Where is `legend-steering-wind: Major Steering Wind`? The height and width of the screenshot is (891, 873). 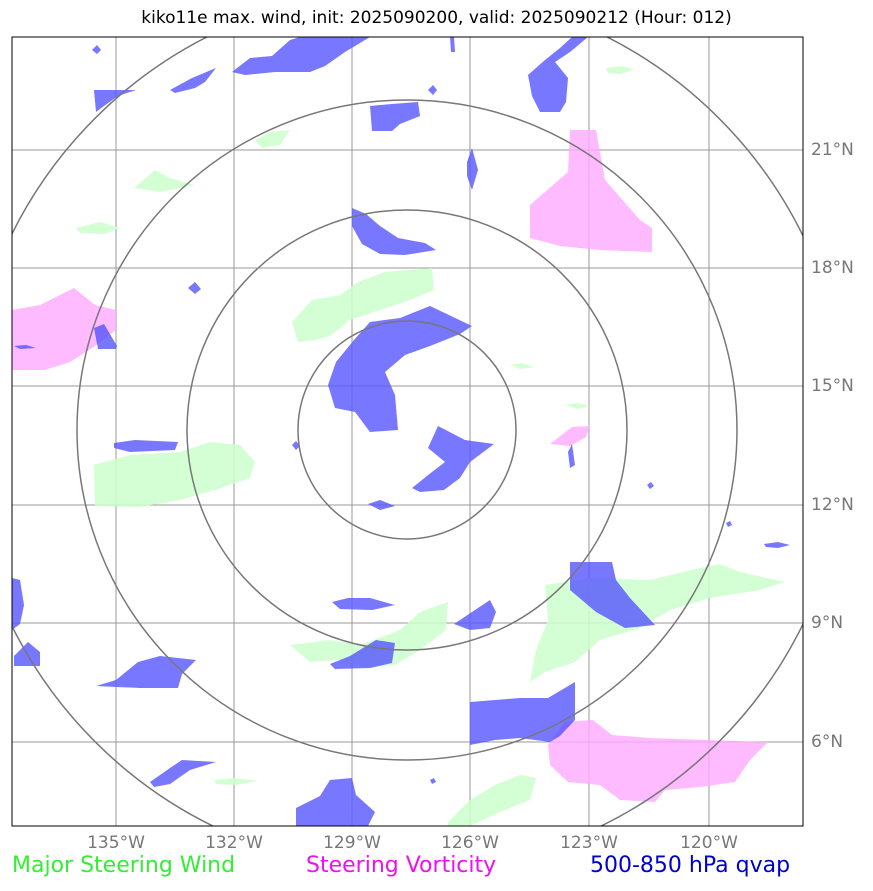
legend-steering-wind: Major Steering Wind is located at coordinates (124, 865).